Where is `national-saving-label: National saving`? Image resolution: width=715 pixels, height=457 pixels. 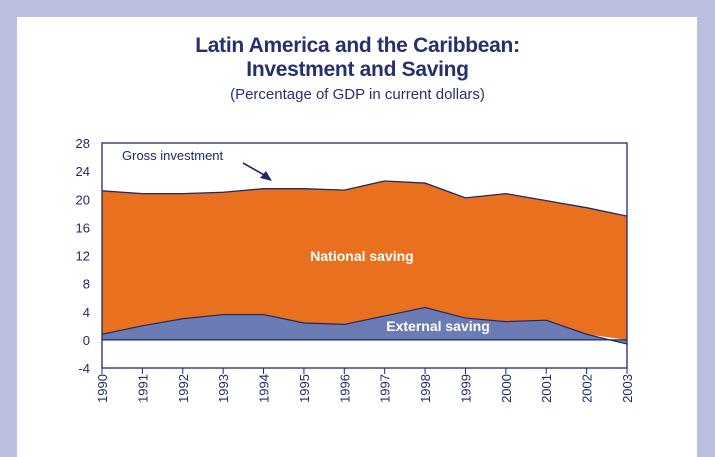 national-saving-label: National saving is located at coordinates (361, 256).